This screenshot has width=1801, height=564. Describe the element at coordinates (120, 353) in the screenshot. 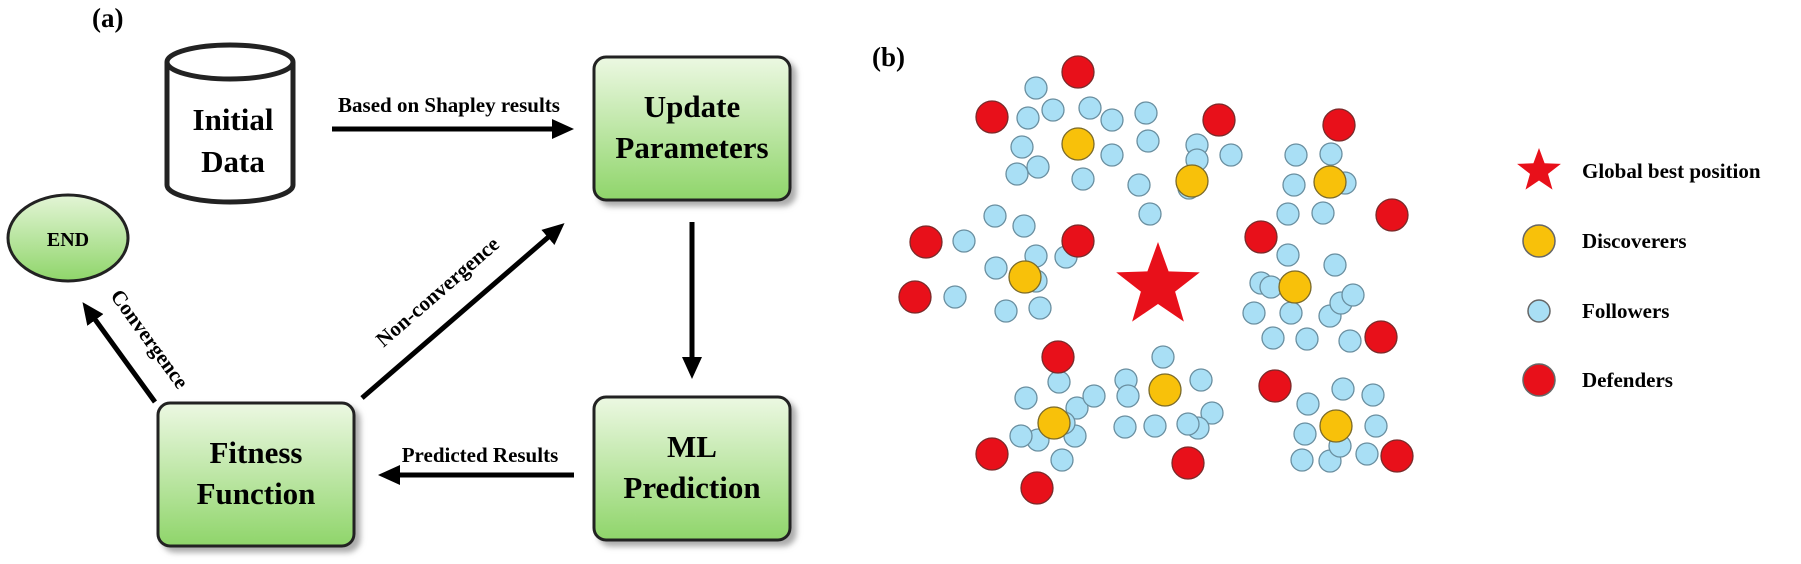

I see `arrow-convergence` at that location.